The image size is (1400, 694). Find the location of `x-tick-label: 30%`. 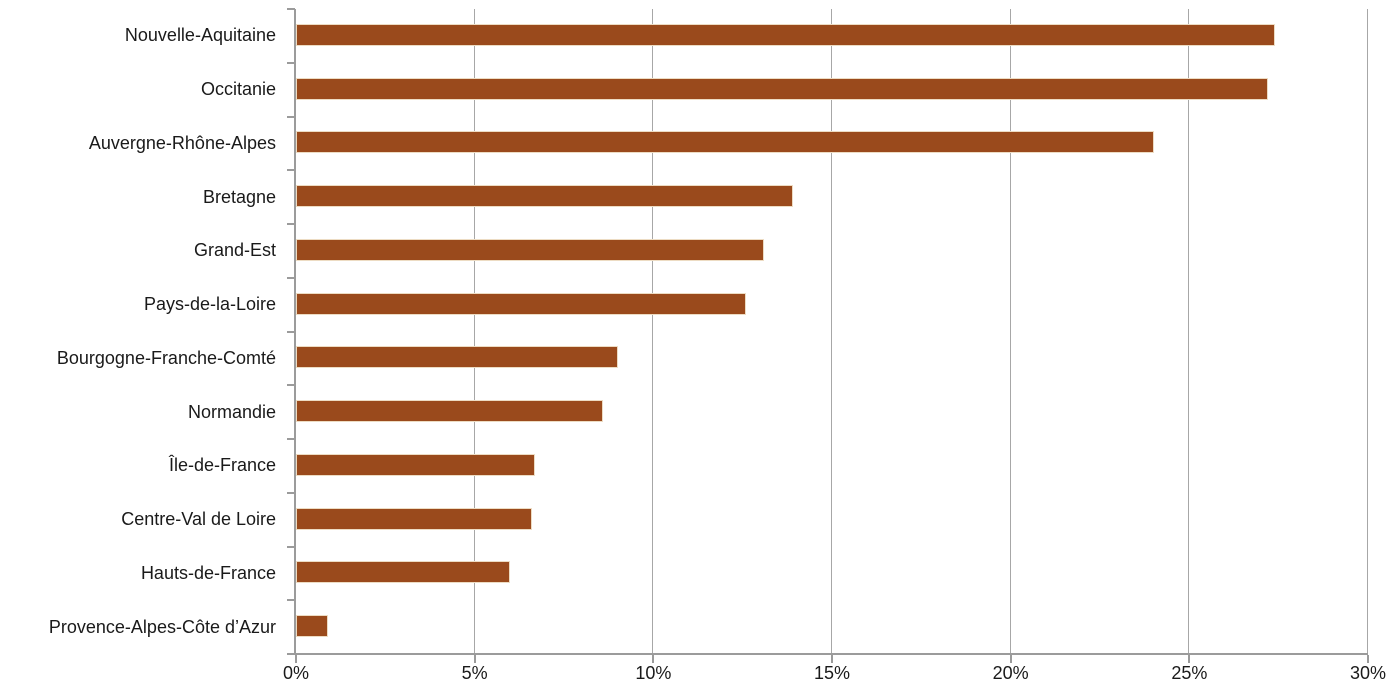

x-tick-label: 30% is located at coordinates (1368, 673).